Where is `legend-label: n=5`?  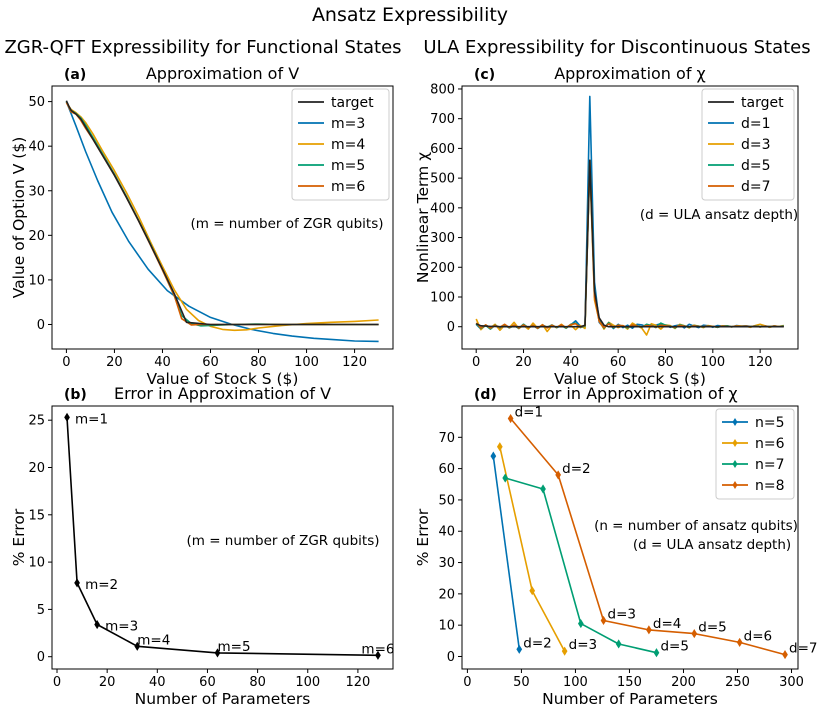
legend-label: n=5 is located at coordinates (770, 423).